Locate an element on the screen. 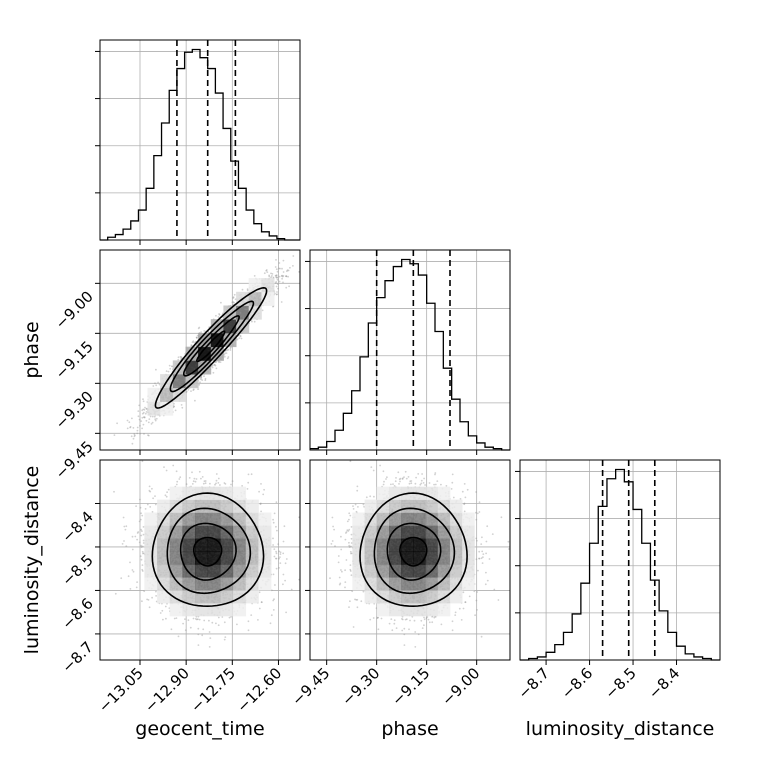  x-tick-label: −9.15 is located at coordinates (410, 686).